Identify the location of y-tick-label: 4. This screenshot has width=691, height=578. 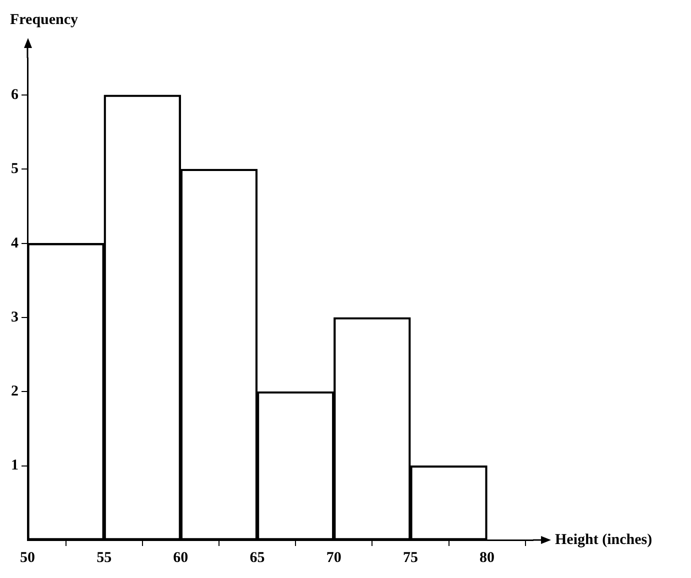
(15, 243).